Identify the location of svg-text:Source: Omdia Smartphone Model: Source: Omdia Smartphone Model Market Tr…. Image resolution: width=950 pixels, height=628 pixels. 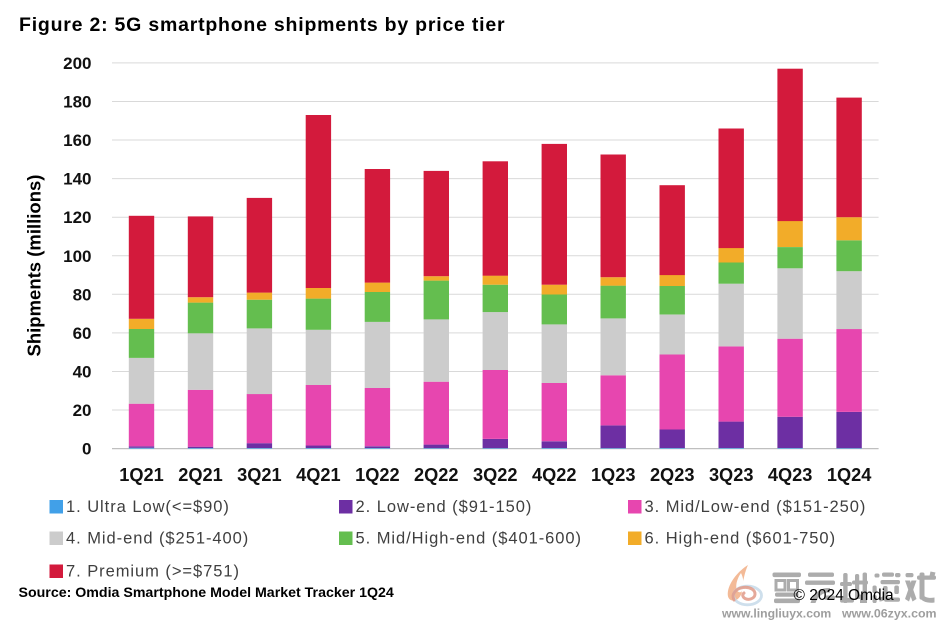
(206, 593).